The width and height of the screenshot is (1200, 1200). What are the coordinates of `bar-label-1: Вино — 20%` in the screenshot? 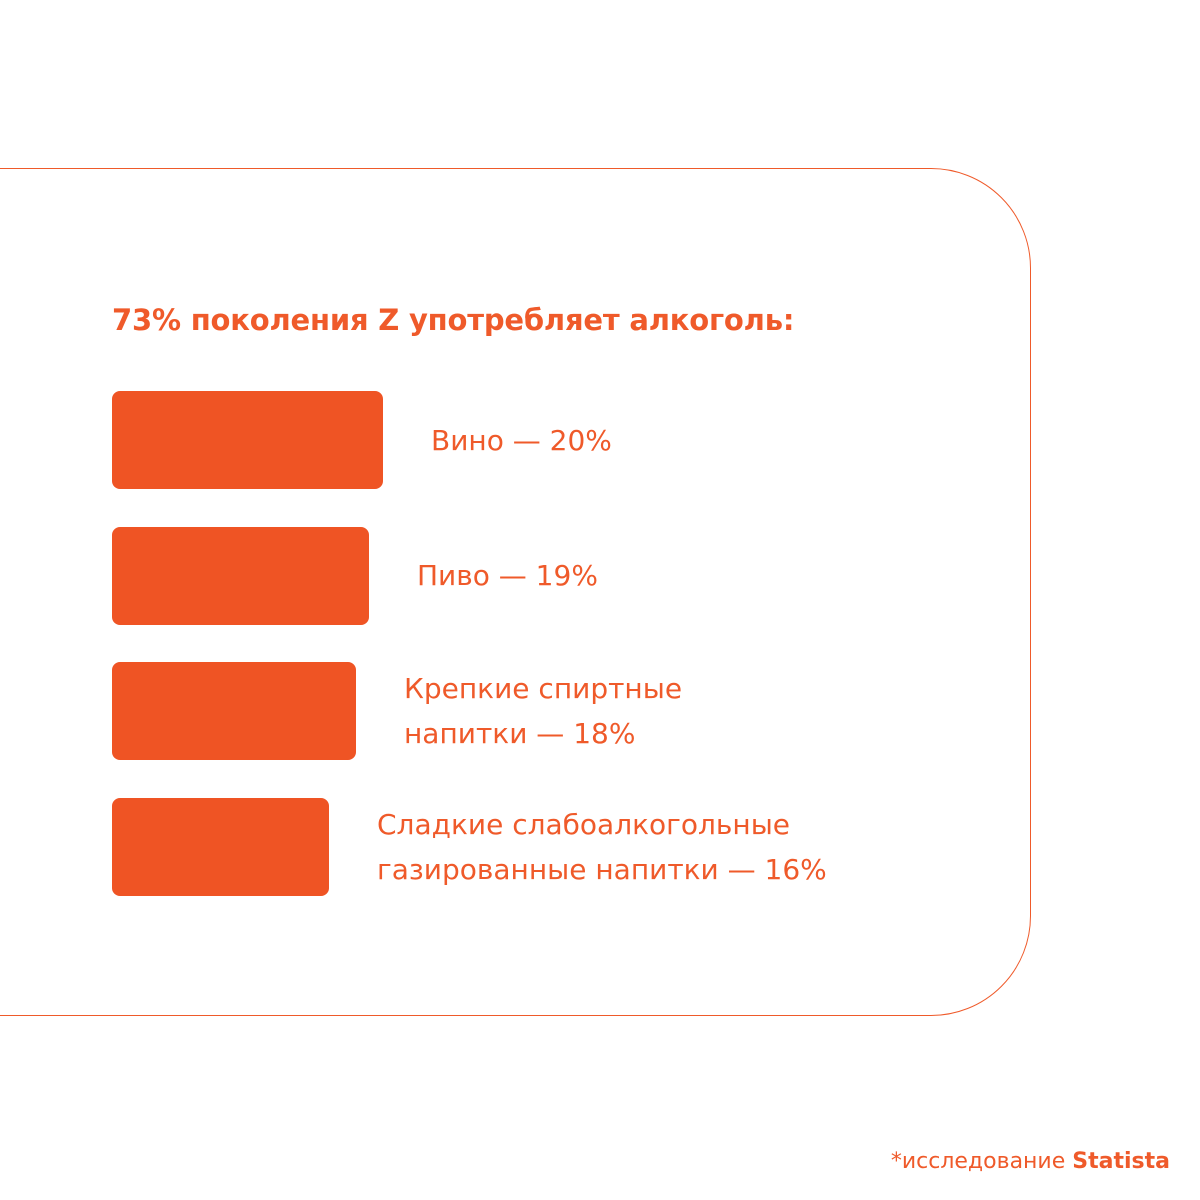 It's located at (521, 440).